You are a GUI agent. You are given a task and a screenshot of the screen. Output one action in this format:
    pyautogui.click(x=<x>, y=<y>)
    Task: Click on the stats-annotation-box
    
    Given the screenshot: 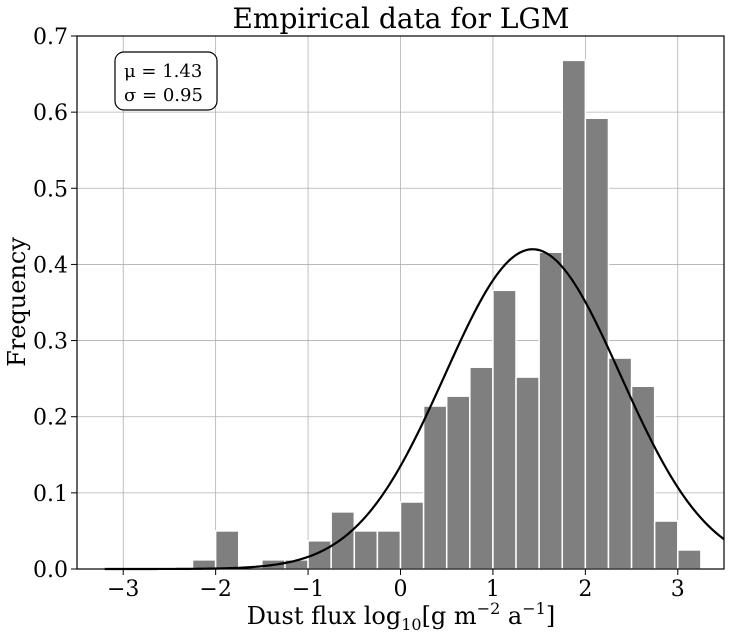 What is the action you would take?
    pyautogui.click(x=166, y=81)
    